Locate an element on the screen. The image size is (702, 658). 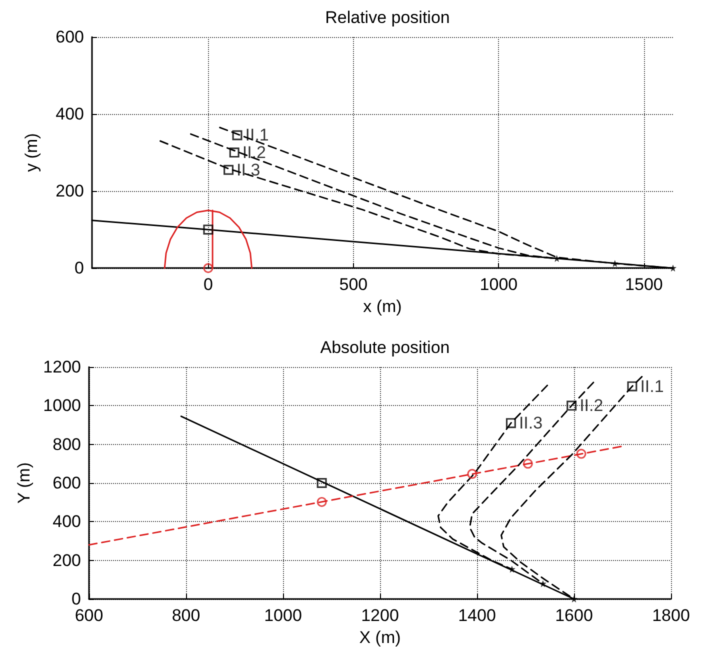
chart-title: Absolute position is located at coordinates (385, 347).